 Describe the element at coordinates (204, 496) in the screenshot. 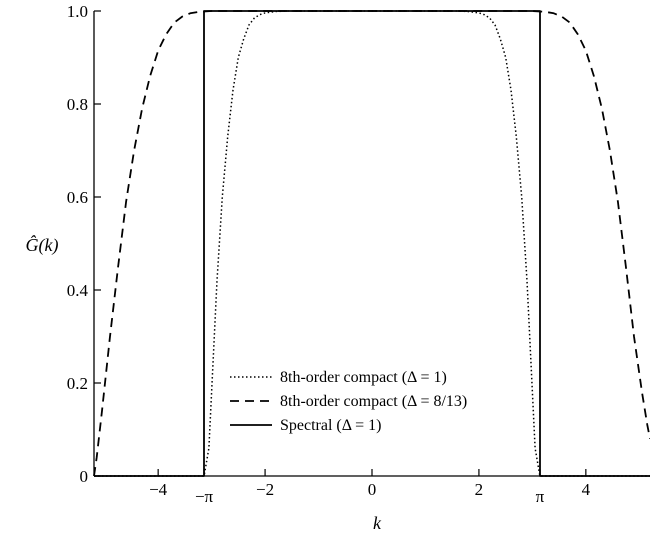

I see `x-tick-label: −π` at that location.